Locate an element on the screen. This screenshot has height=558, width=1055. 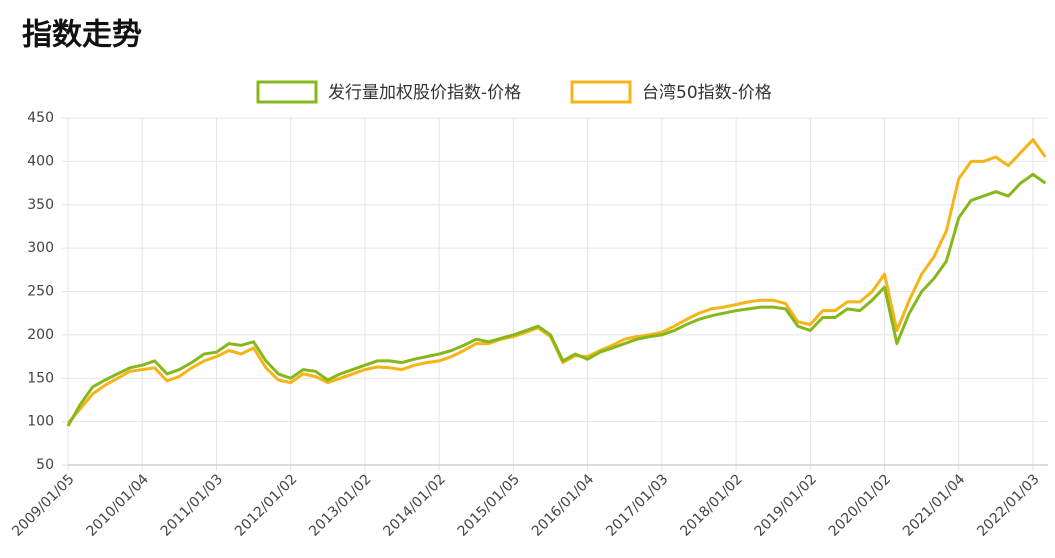
legend-label: 台湾50指数-价格 is located at coordinates (707, 93).